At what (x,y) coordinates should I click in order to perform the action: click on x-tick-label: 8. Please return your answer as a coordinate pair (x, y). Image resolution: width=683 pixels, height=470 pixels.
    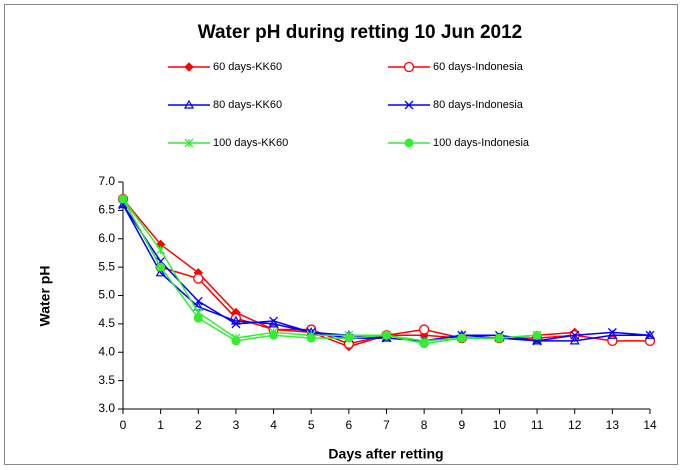
    Looking at the image, I should click on (424, 425).